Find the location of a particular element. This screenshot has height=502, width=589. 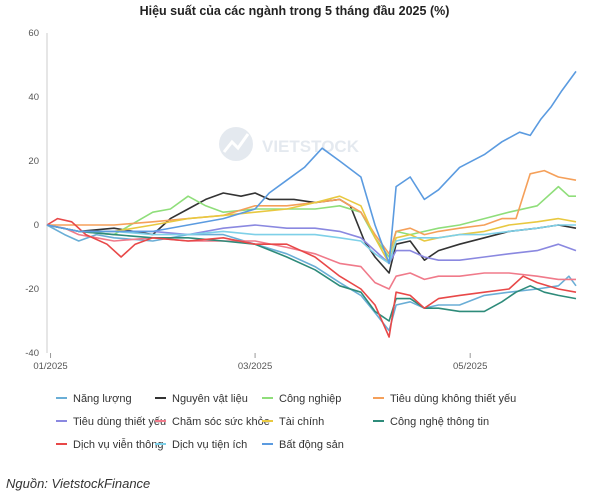

source-note: Nguồn: VietstockFinance is located at coordinates (78, 483).